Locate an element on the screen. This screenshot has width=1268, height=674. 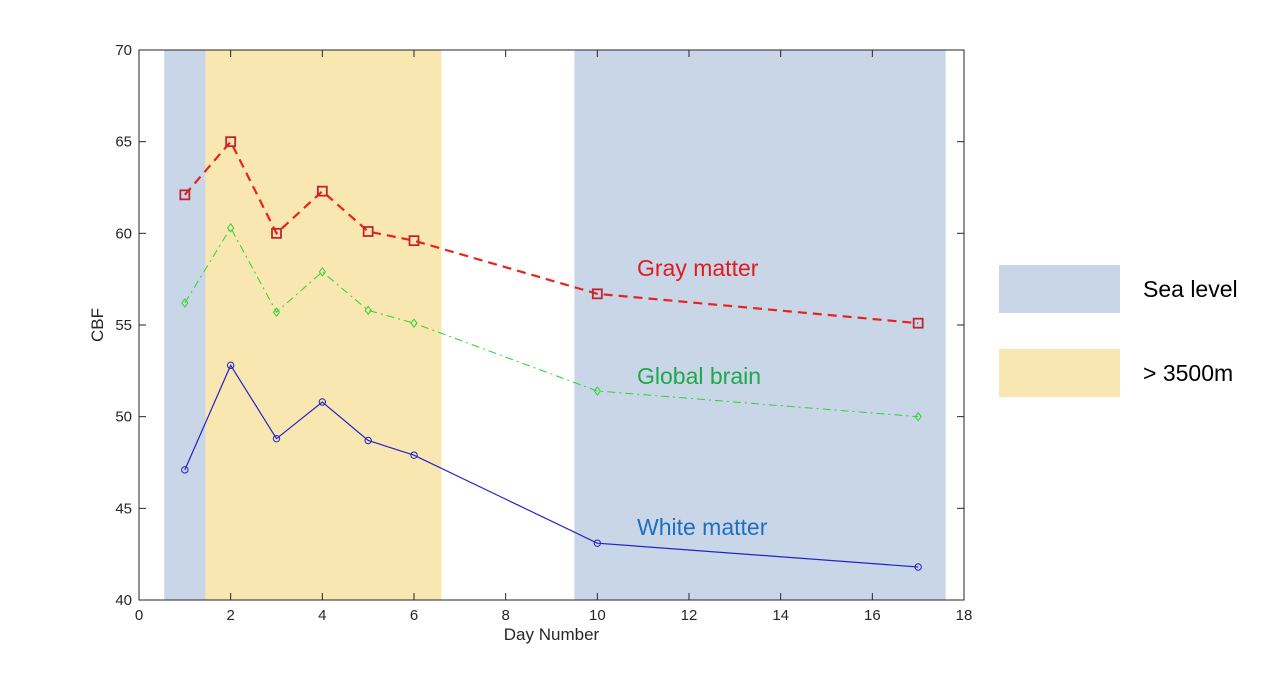
annotation-white-matter: White matter is located at coordinates (702, 527).